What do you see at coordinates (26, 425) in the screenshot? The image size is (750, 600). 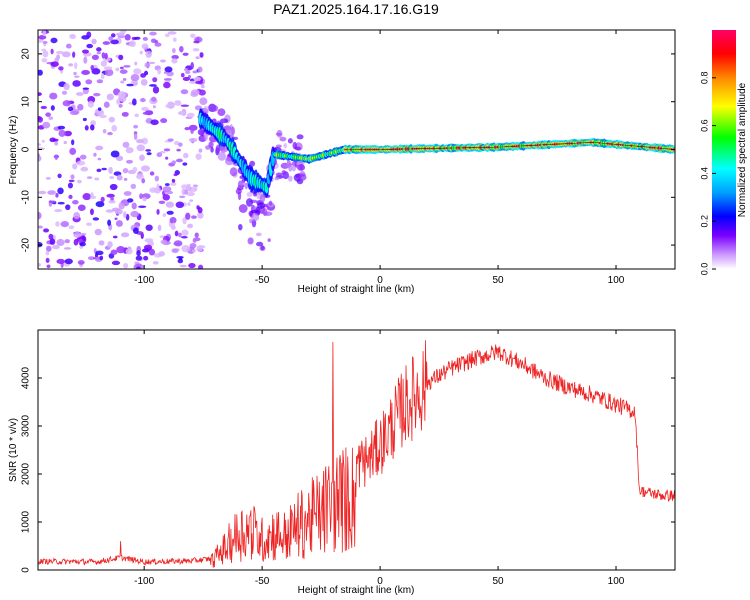 I see `y-tick-label: 3000` at bounding box center [26, 425].